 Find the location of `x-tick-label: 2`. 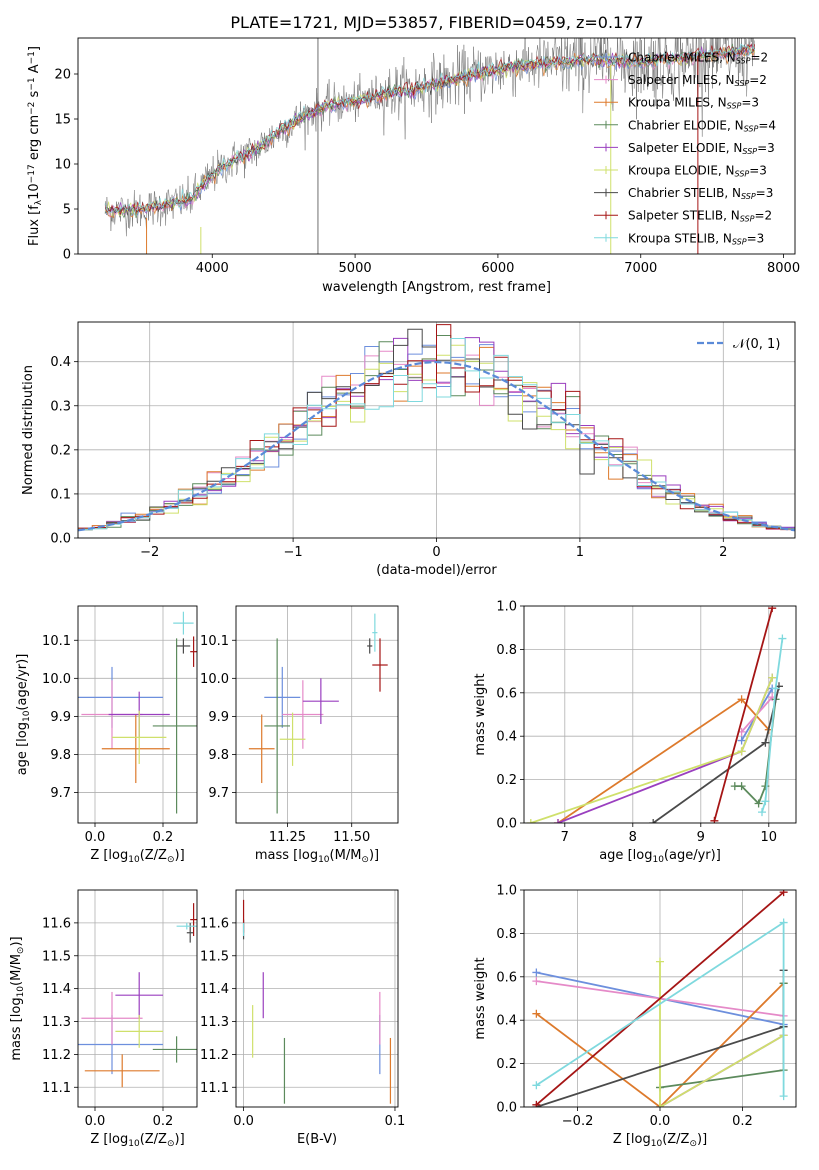

x-tick-label: 2 is located at coordinates (723, 552).